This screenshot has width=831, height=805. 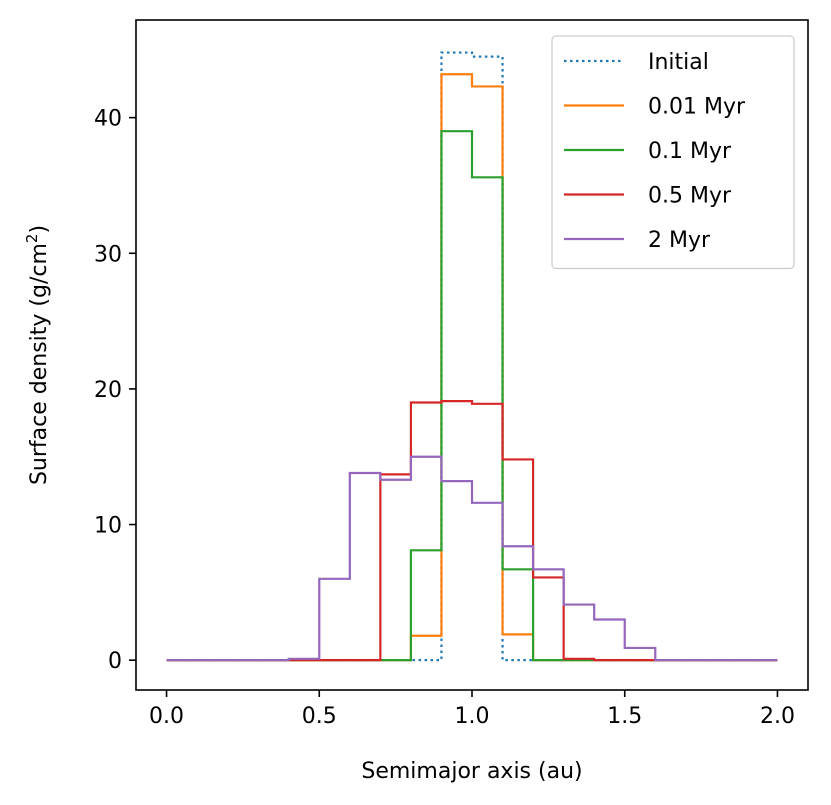 I want to click on legend-label: 0.1 Myr, so click(x=690, y=151).